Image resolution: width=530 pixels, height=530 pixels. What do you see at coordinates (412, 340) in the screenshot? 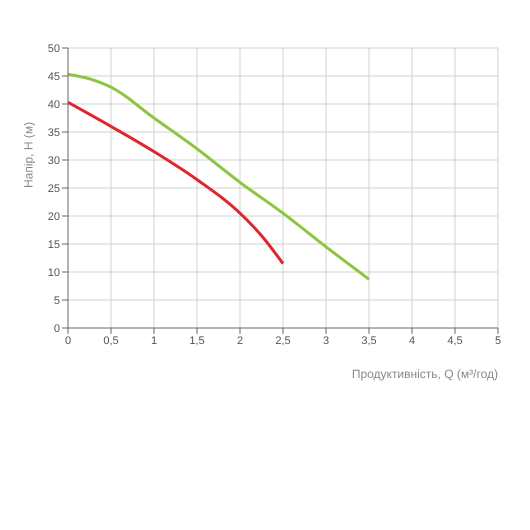
I see `x-tick-label: 4` at bounding box center [412, 340].